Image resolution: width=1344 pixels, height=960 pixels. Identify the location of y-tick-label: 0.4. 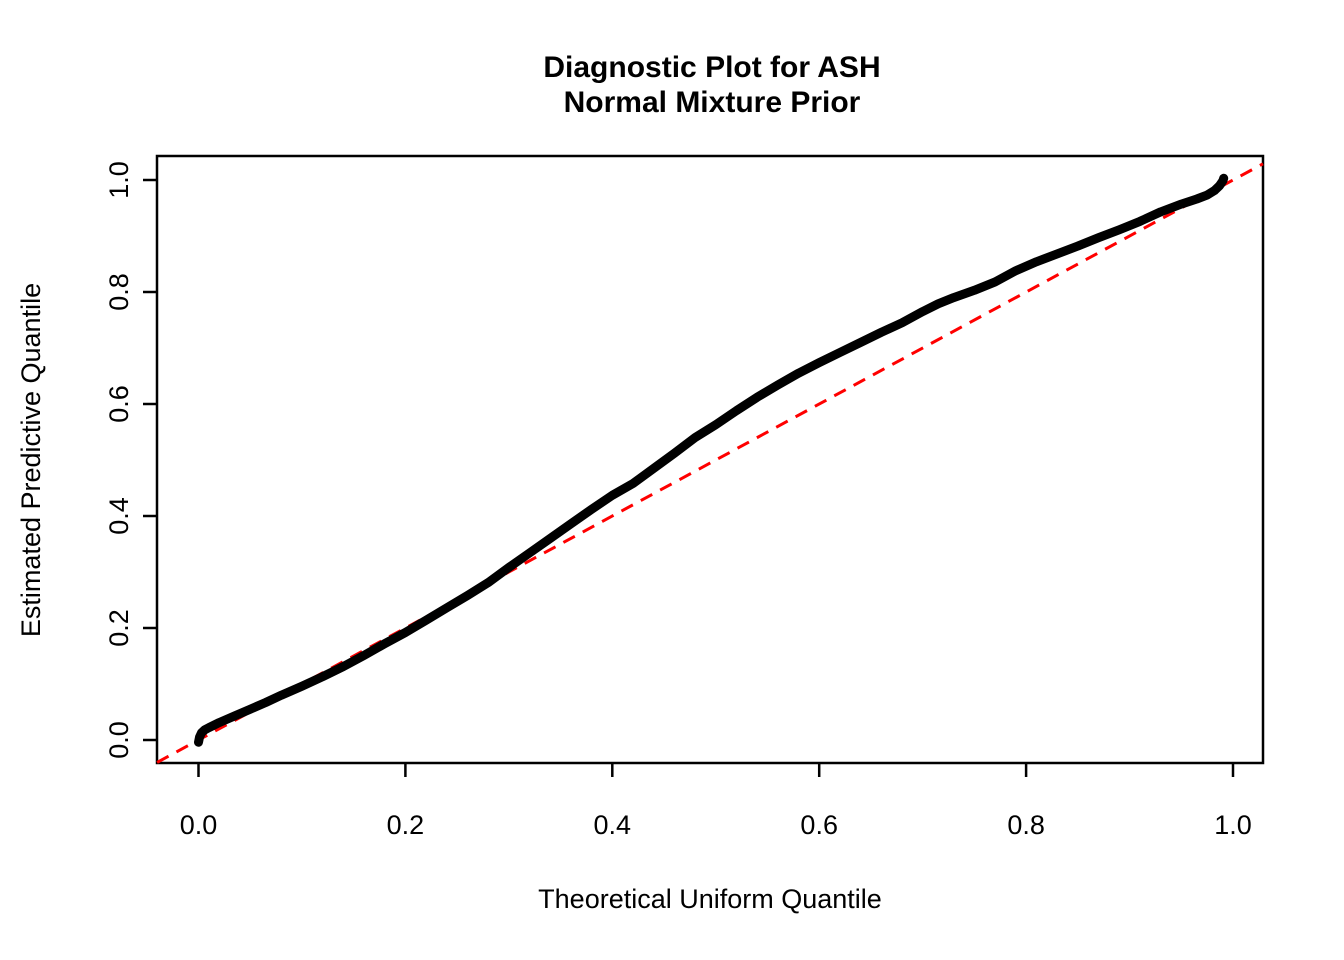
(119, 516).